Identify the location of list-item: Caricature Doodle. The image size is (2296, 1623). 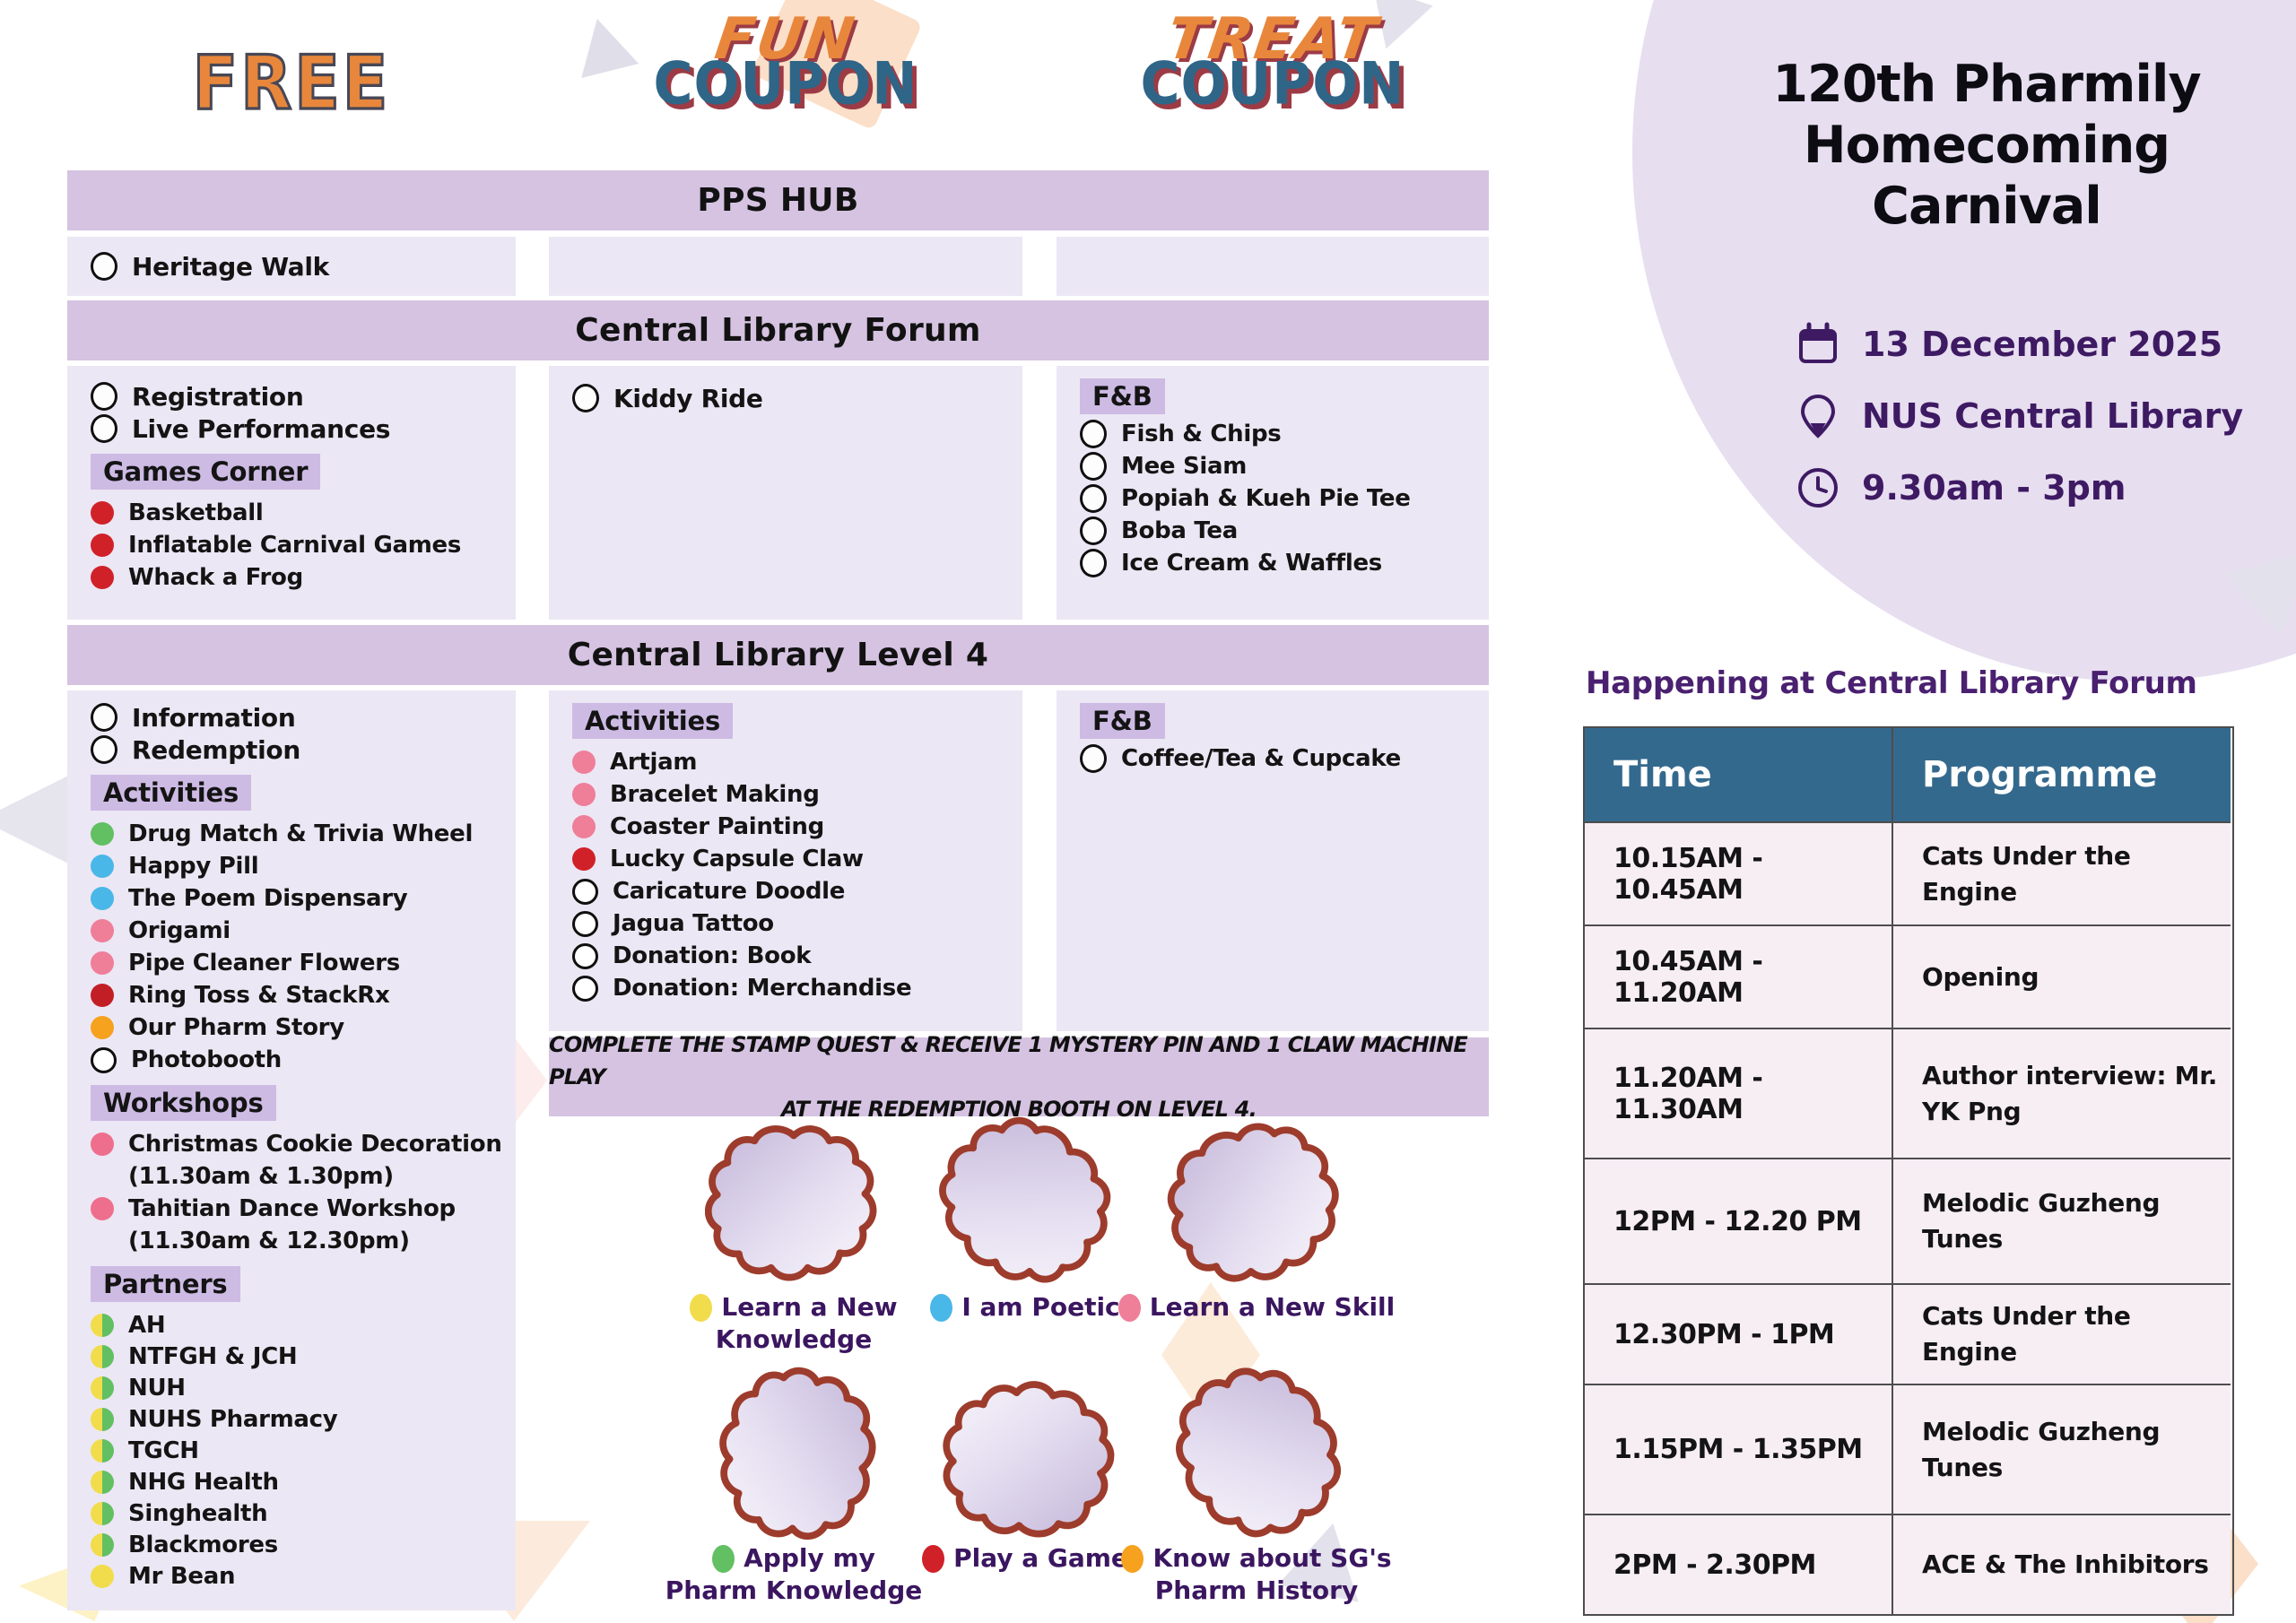
(793, 891).